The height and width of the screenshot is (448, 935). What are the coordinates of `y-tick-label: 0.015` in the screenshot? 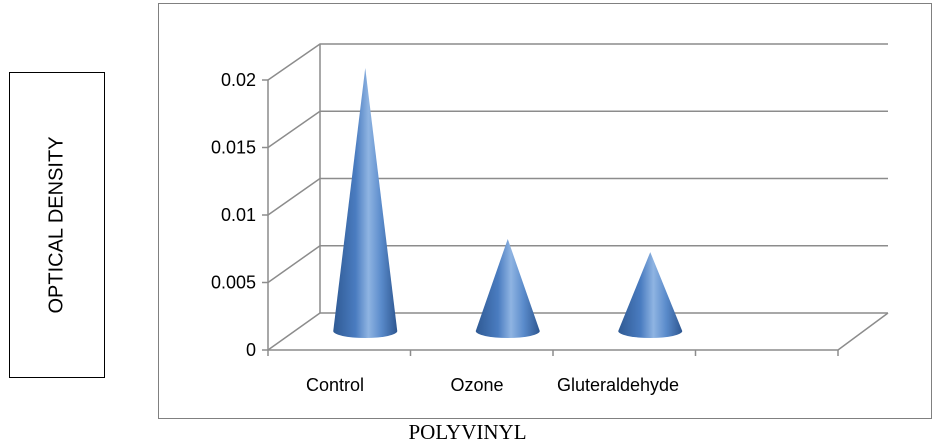 It's located at (233, 148).